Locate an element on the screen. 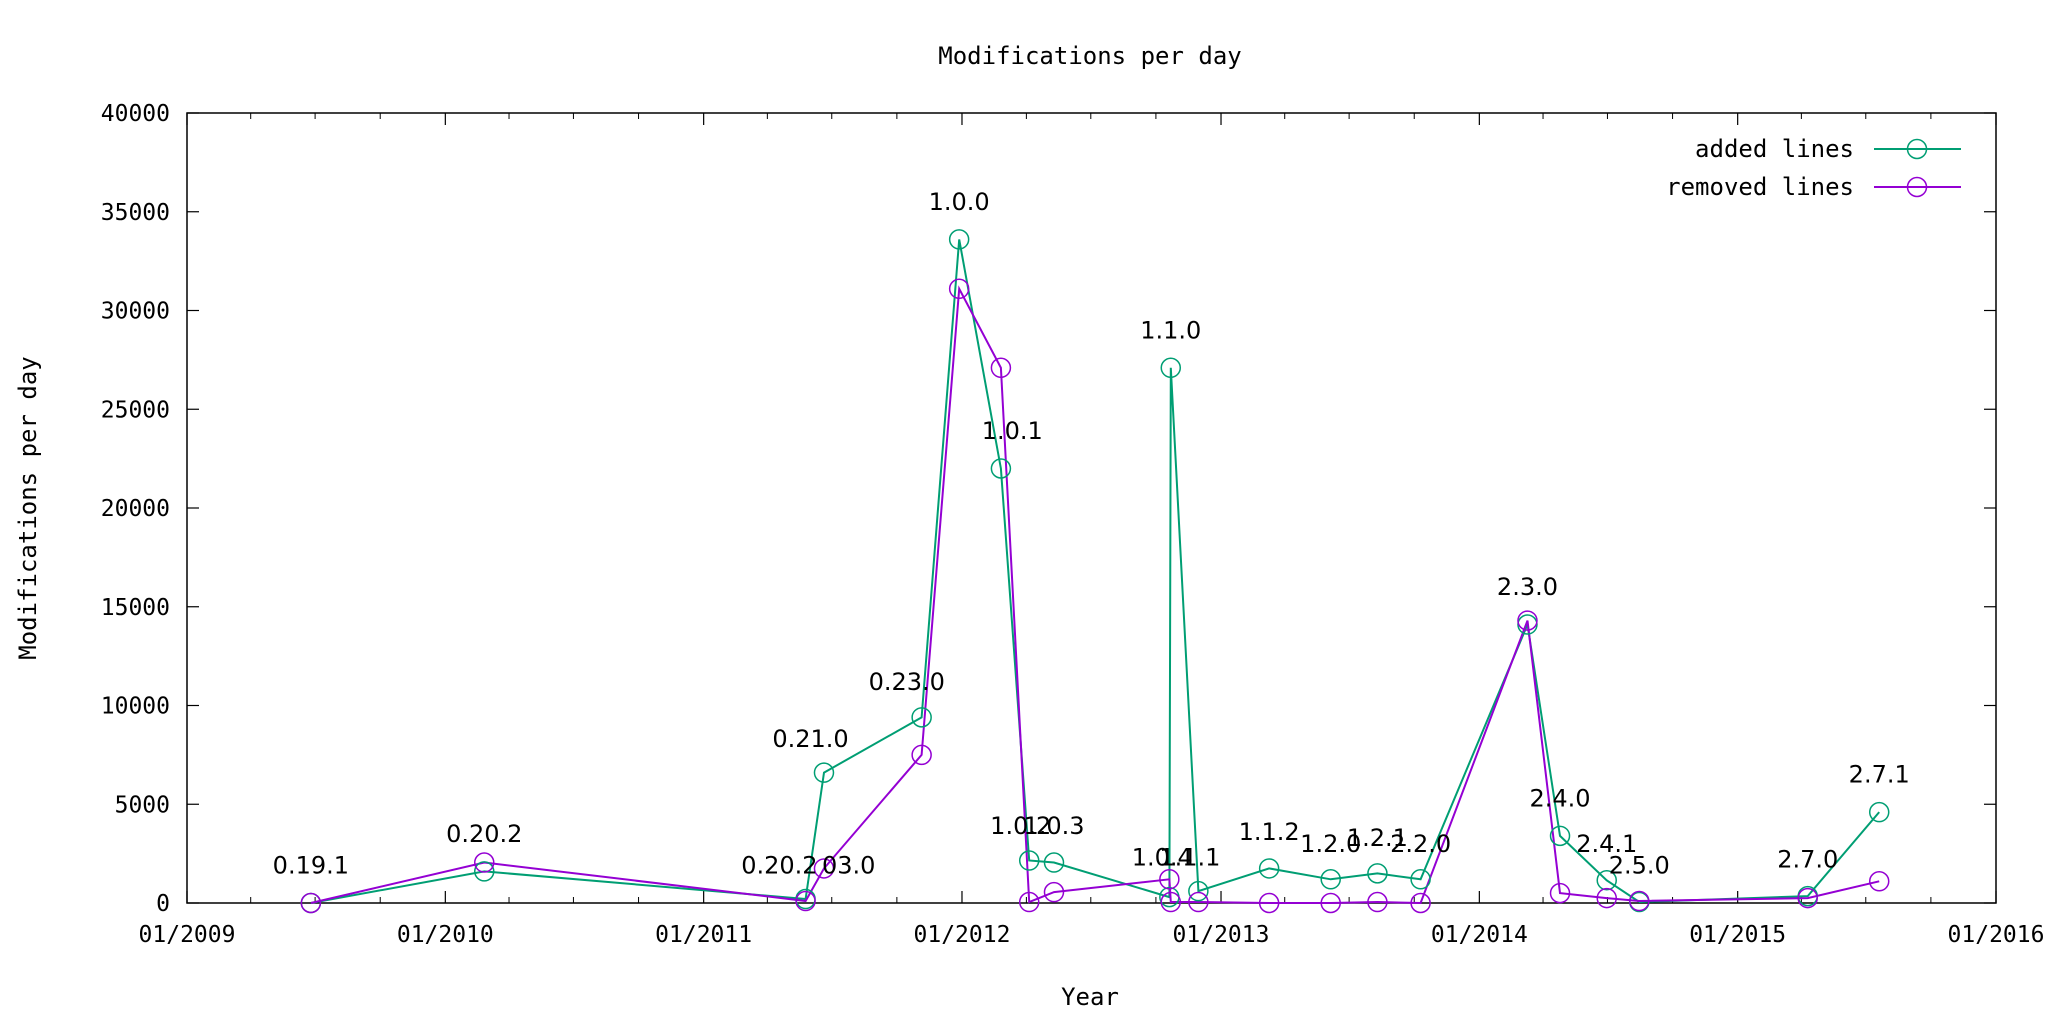 The image size is (2048, 1024). release-label: 03.0 is located at coordinates (848, 865).